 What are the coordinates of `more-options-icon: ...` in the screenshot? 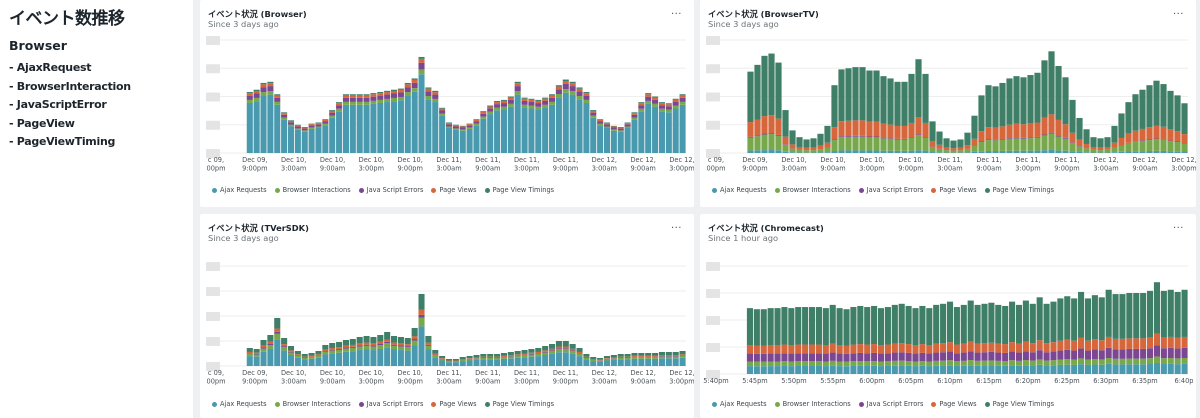 It's located at (1178, 225).